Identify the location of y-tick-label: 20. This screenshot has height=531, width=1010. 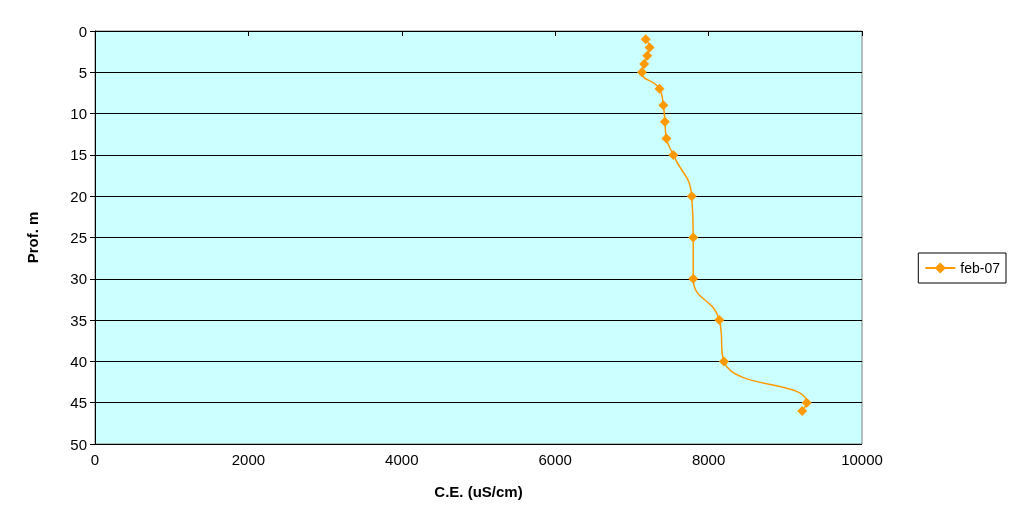
(78, 196).